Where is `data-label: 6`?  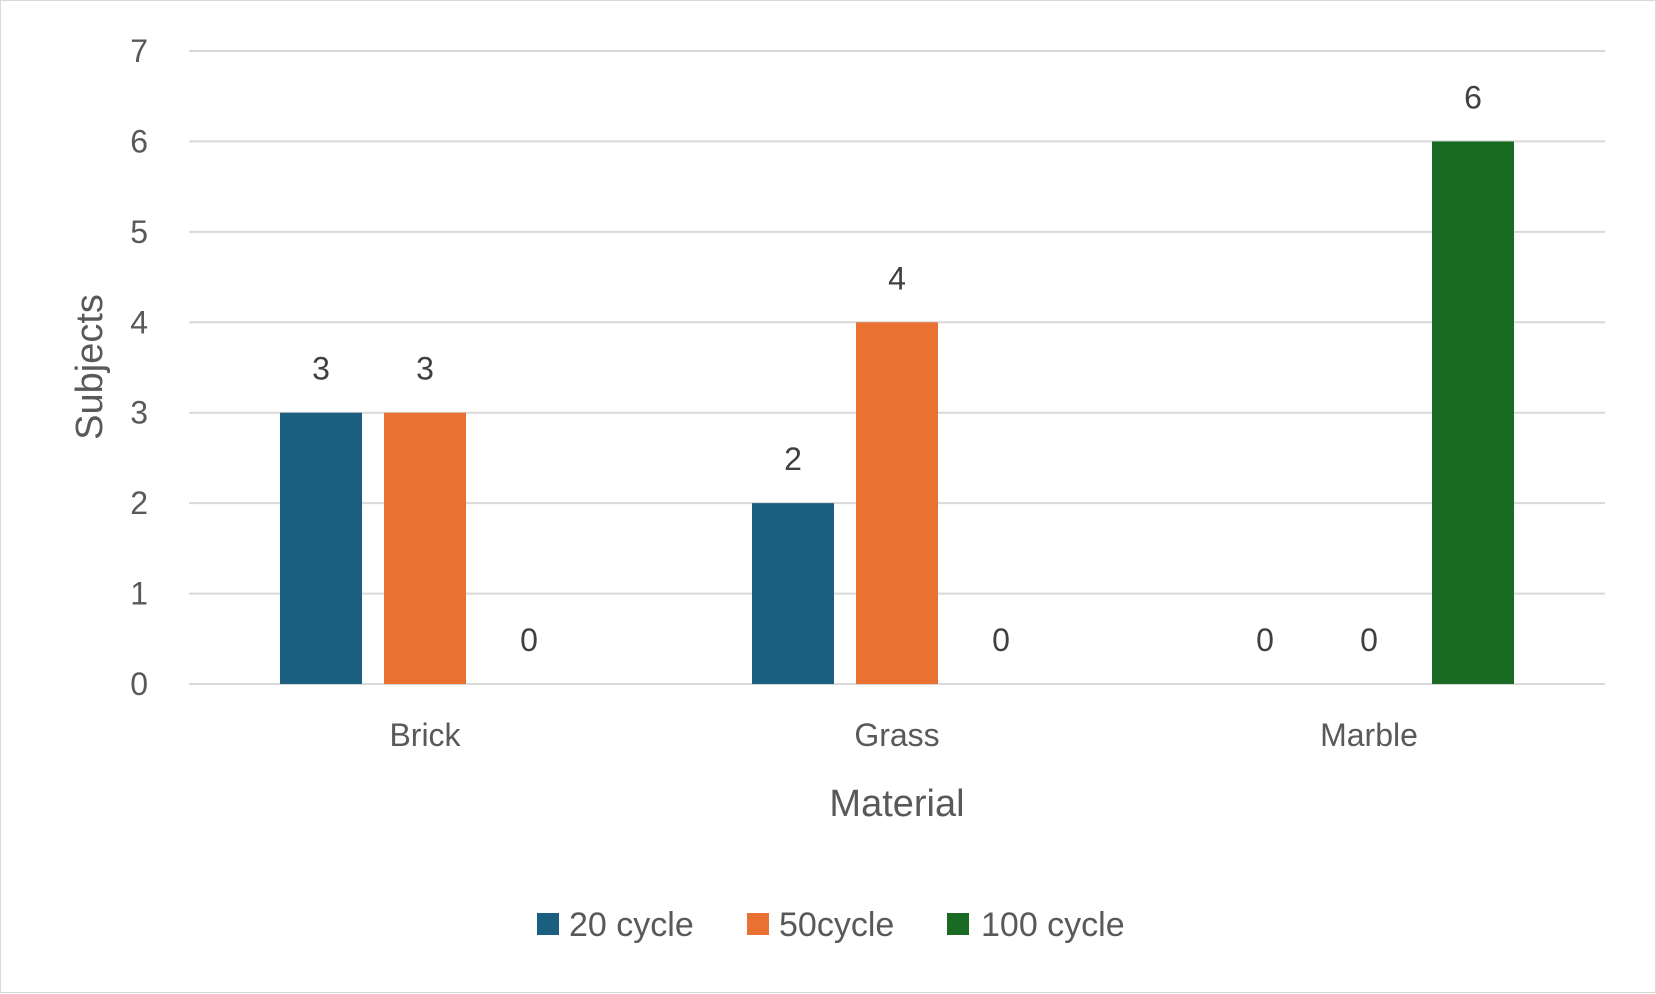 data-label: 6 is located at coordinates (1473, 97).